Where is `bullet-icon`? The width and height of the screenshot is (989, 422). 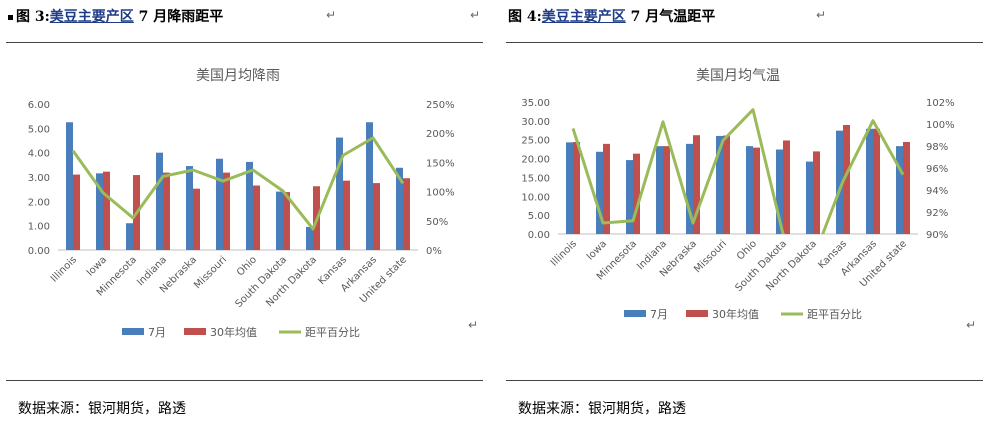
bullet-icon is located at coordinates (10, 17).